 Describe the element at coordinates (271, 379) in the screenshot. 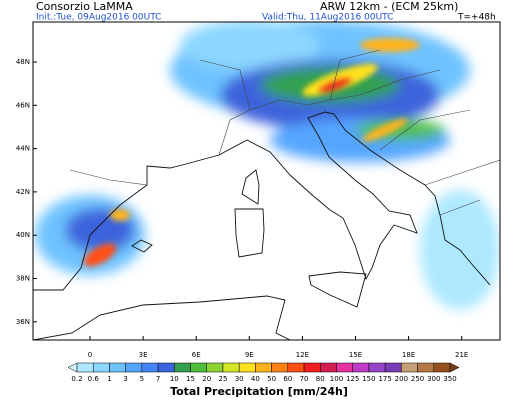

I see `colorbar-label: 50` at that location.